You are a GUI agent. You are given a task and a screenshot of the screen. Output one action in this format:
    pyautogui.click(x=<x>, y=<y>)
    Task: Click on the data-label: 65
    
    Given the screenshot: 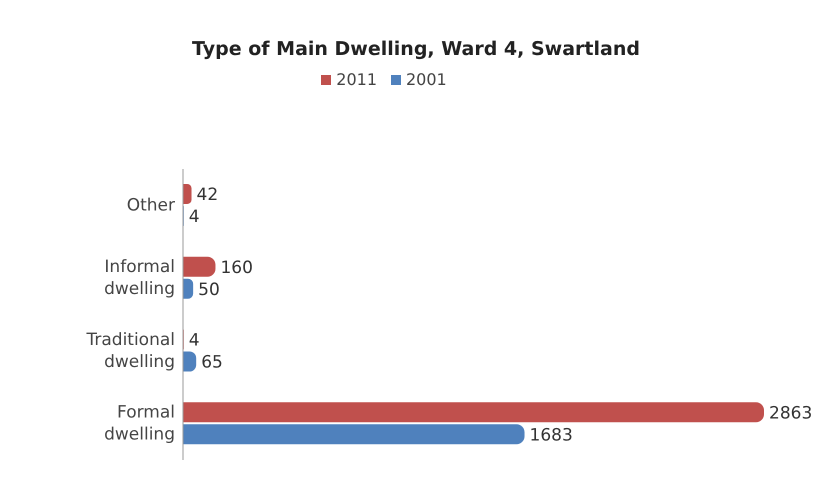 What is the action you would take?
    pyautogui.click(x=212, y=362)
    